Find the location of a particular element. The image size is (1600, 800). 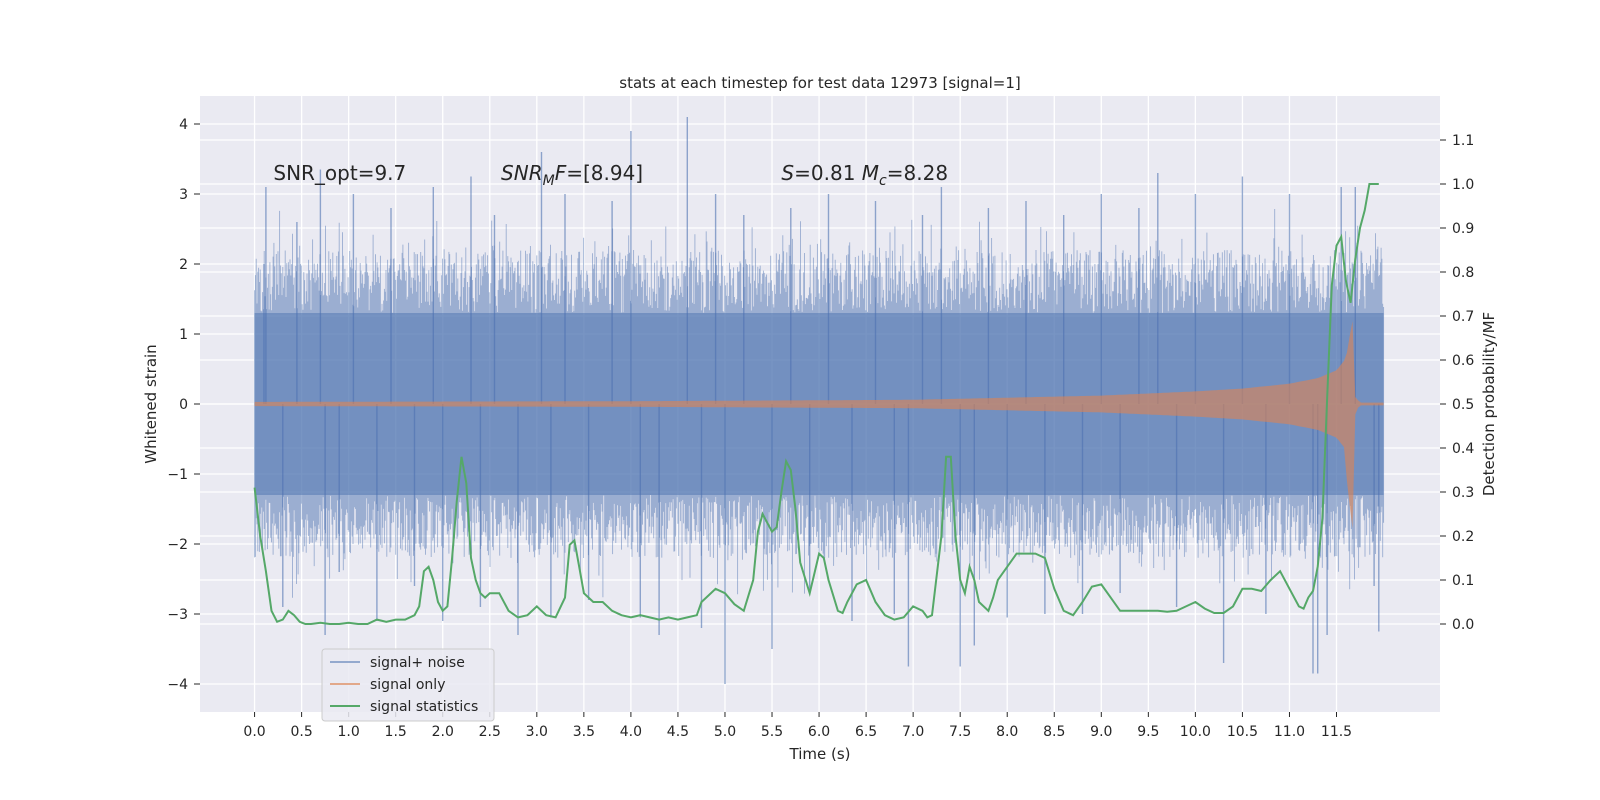

legend-box is located at coordinates (408, 685).